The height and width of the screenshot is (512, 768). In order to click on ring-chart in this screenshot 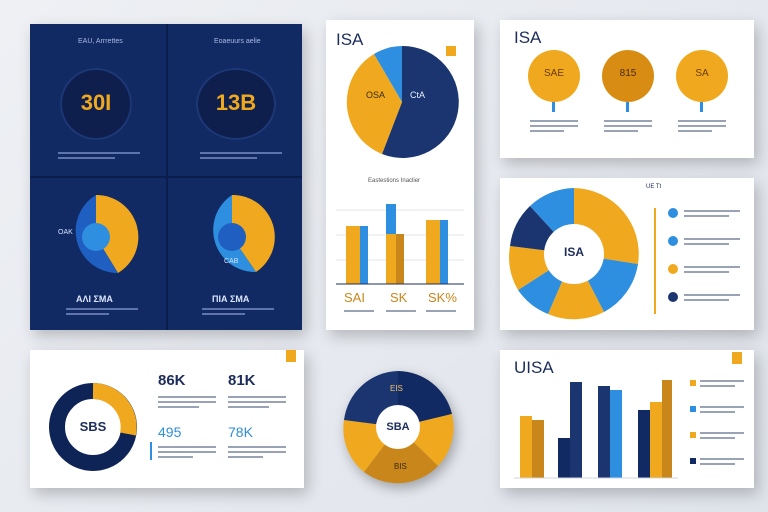, I will do `click(93, 427)`.